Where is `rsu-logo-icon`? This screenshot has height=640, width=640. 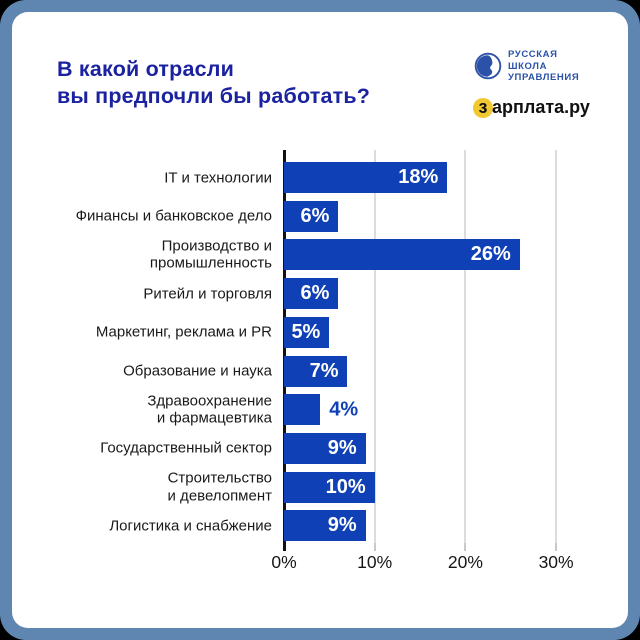
rsu-logo-icon is located at coordinates (488, 66).